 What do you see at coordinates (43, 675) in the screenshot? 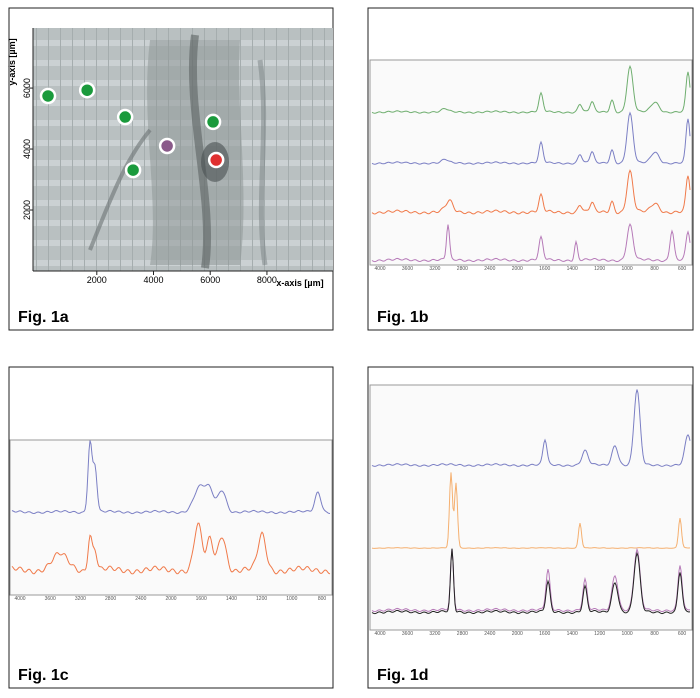
I see `panel-label: Fig. 1c` at bounding box center [43, 675].